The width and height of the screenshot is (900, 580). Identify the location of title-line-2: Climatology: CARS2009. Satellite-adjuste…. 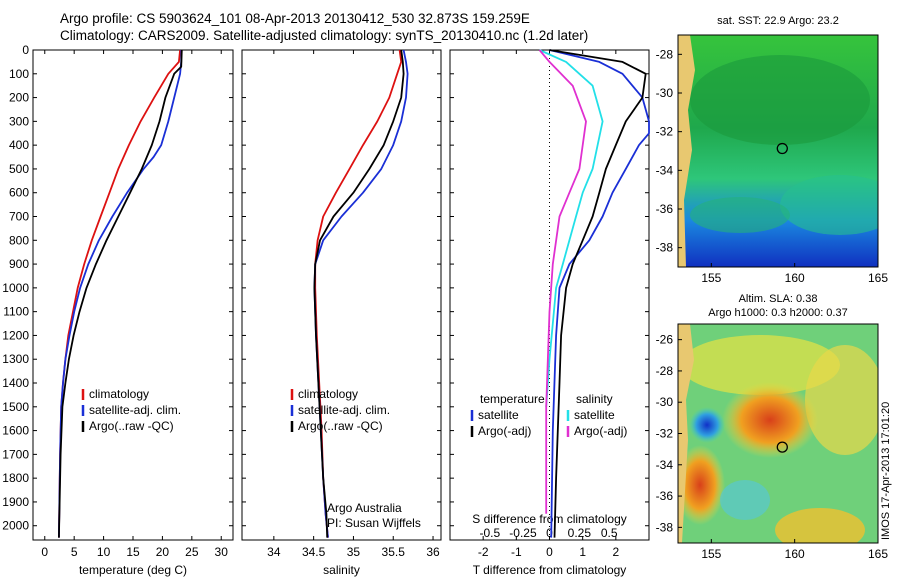
(324, 35).